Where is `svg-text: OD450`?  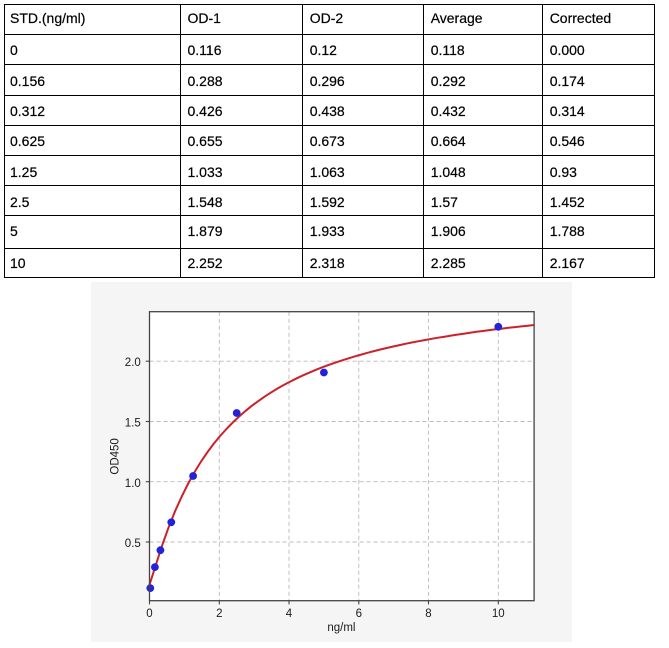
svg-text: OD450 is located at coordinates (116, 456).